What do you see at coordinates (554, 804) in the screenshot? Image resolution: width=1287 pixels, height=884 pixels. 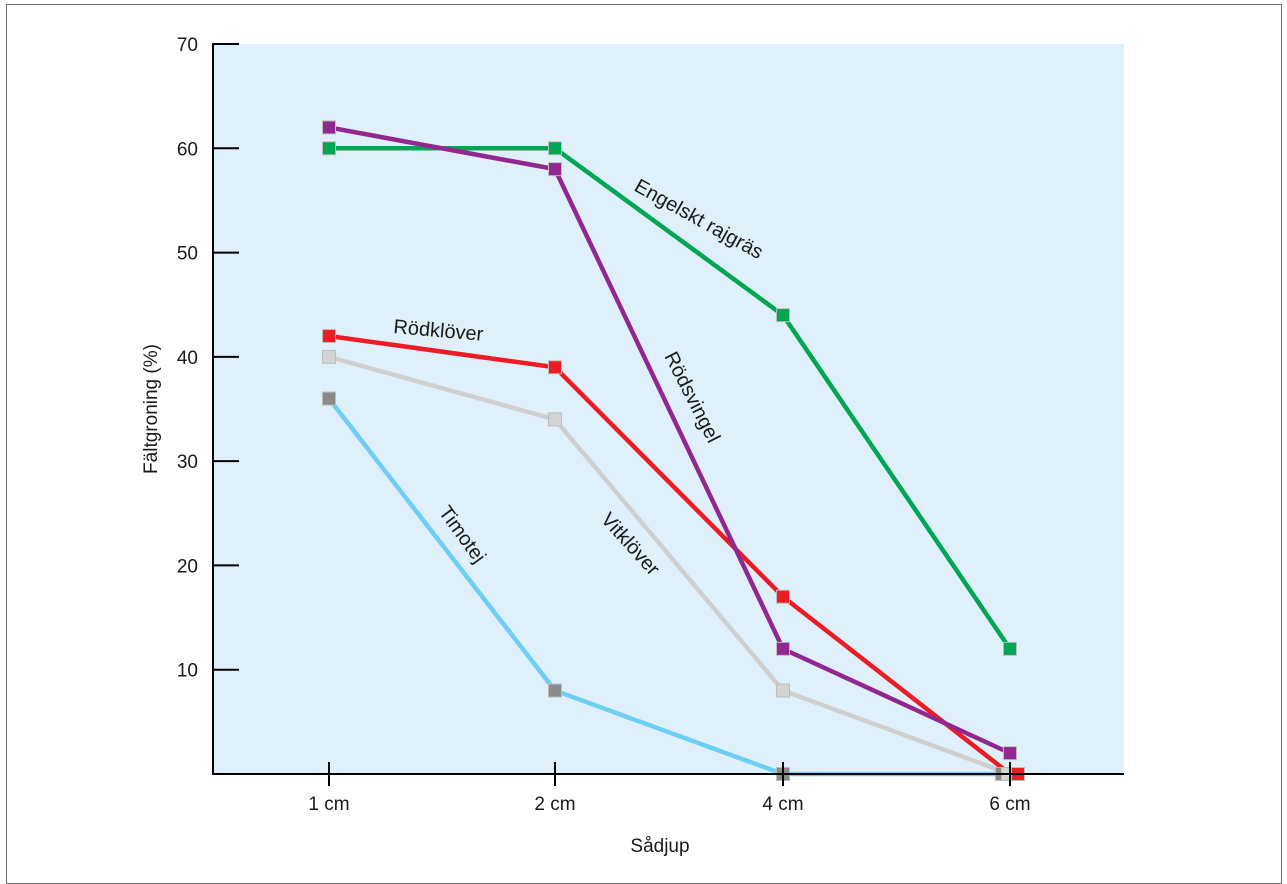 I see `x-tick-label: 2 cm` at bounding box center [554, 804].